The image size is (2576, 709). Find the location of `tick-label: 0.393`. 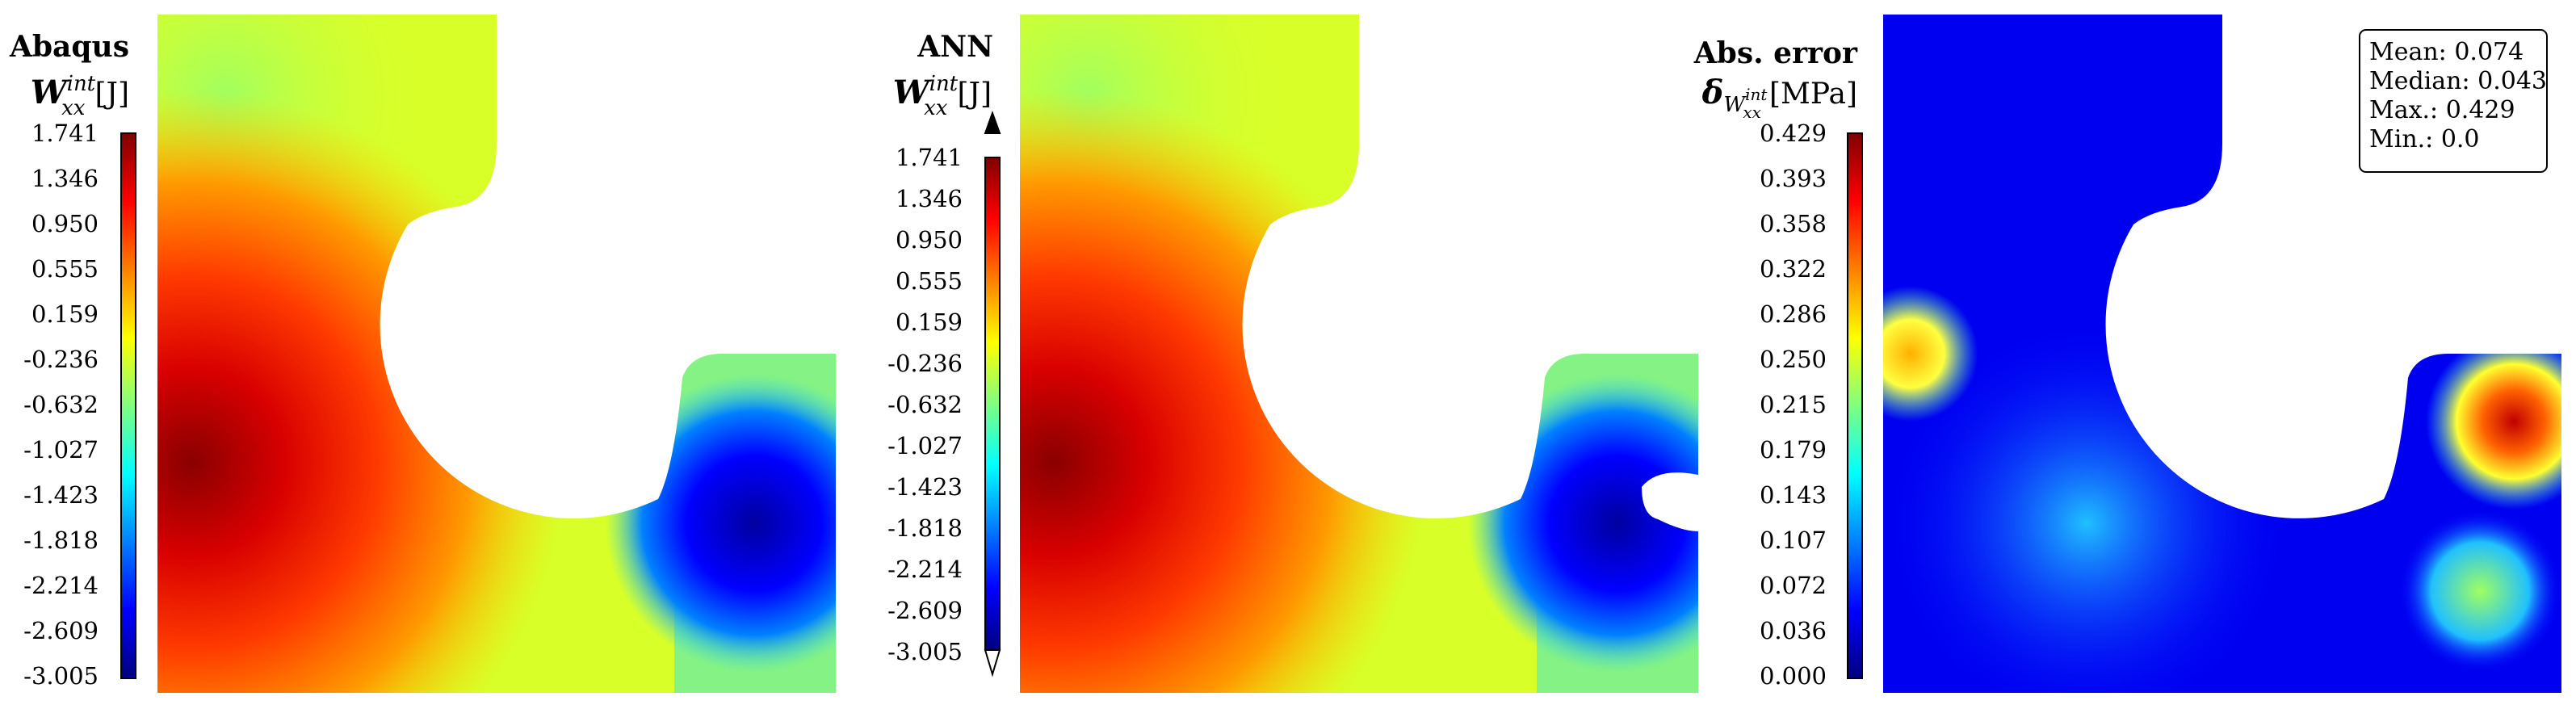

tick-label: 0.393 is located at coordinates (1794, 178).